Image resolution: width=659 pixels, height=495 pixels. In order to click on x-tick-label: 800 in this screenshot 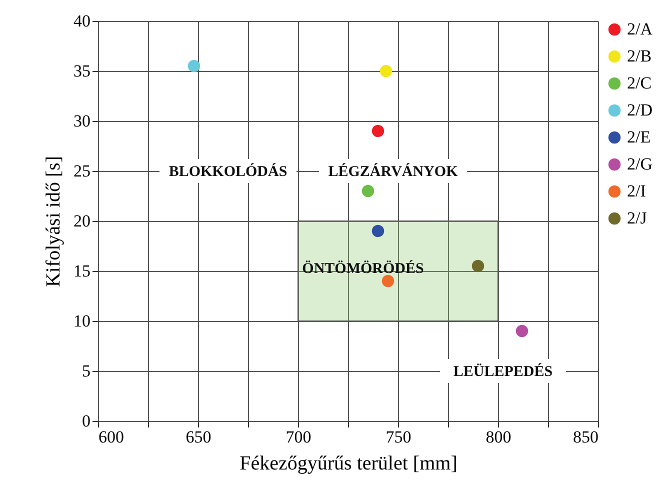, I will do `click(499, 437)`.